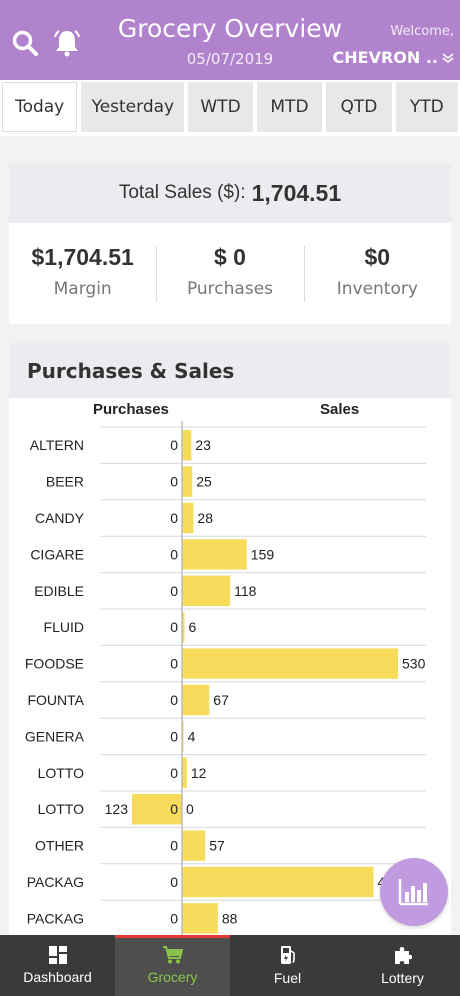 Image resolution: width=460 pixels, height=996 pixels. What do you see at coordinates (426, 107) in the screenshot?
I see `tab-ytd: YTD` at bounding box center [426, 107].